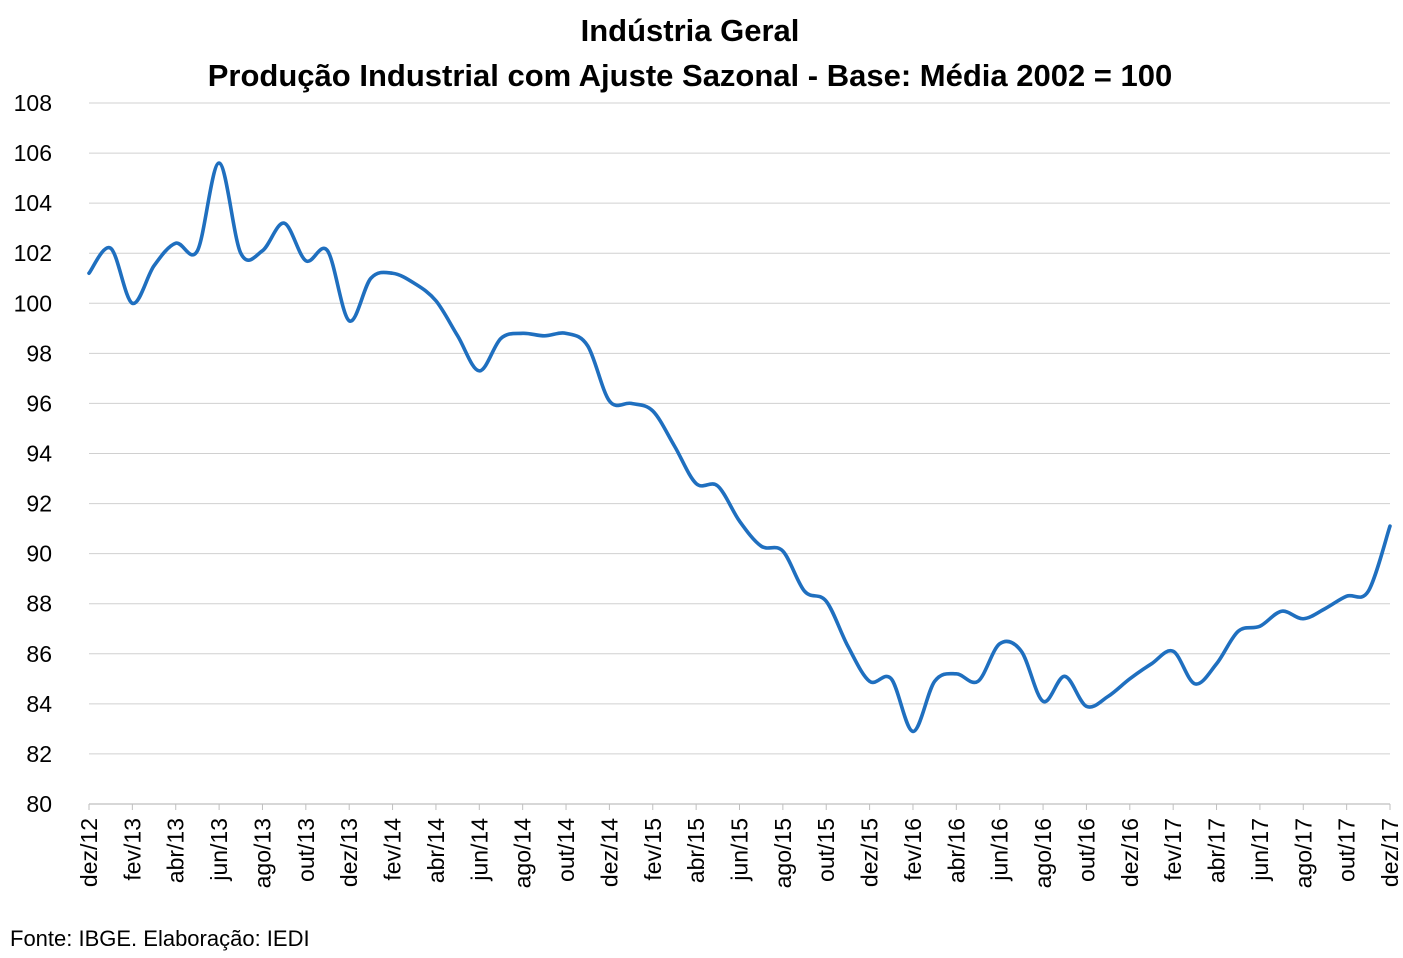 This screenshot has height=958, width=1403. I want to click on y-tick-label: 86, so click(39, 654).